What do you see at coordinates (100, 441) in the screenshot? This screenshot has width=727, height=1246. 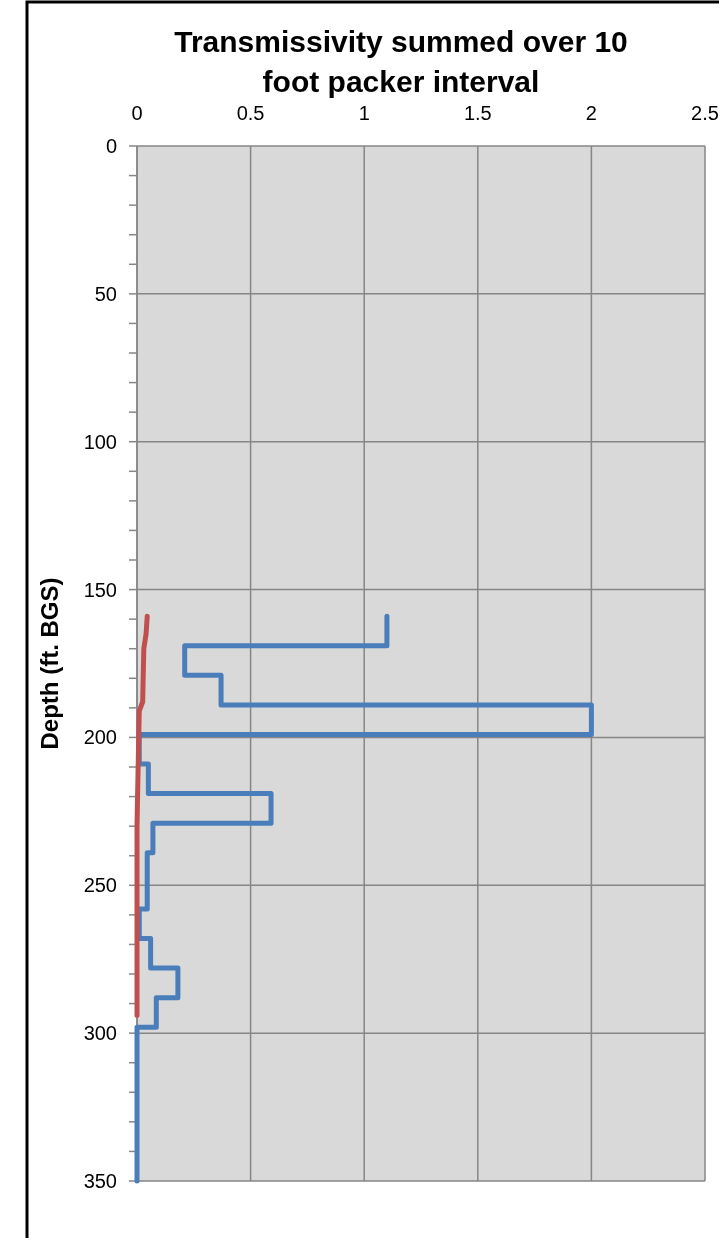 I see `y-tick-label: 100` at bounding box center [100, 441].